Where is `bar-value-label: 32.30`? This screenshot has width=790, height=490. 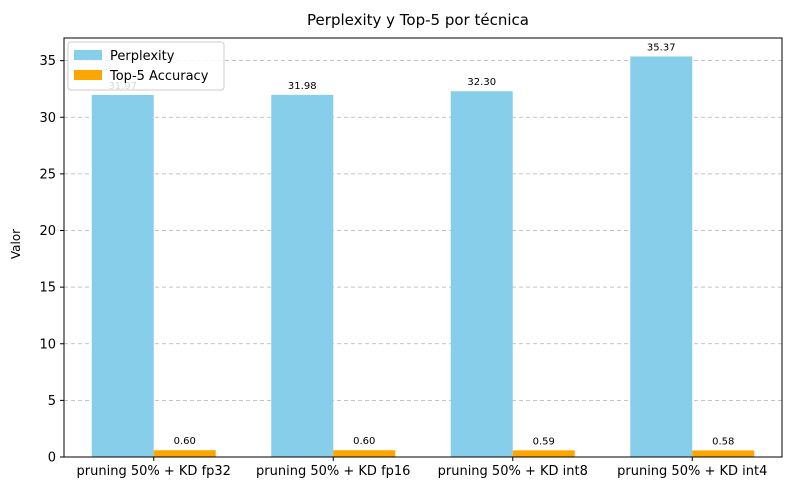
bar-value-label: 32.30 is located at coordinates (481, 82).